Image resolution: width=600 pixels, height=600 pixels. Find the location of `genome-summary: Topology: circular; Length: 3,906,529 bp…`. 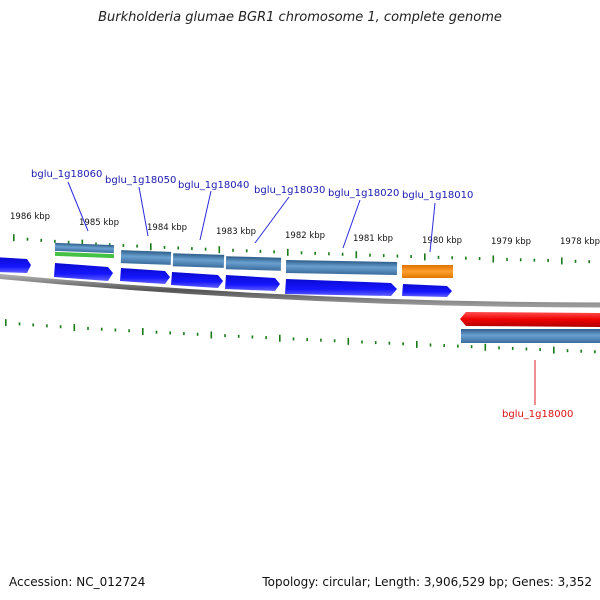

genome-summary: Topology: circular; Length: 3,906,529 bp… is located at coordinates (427, 582).